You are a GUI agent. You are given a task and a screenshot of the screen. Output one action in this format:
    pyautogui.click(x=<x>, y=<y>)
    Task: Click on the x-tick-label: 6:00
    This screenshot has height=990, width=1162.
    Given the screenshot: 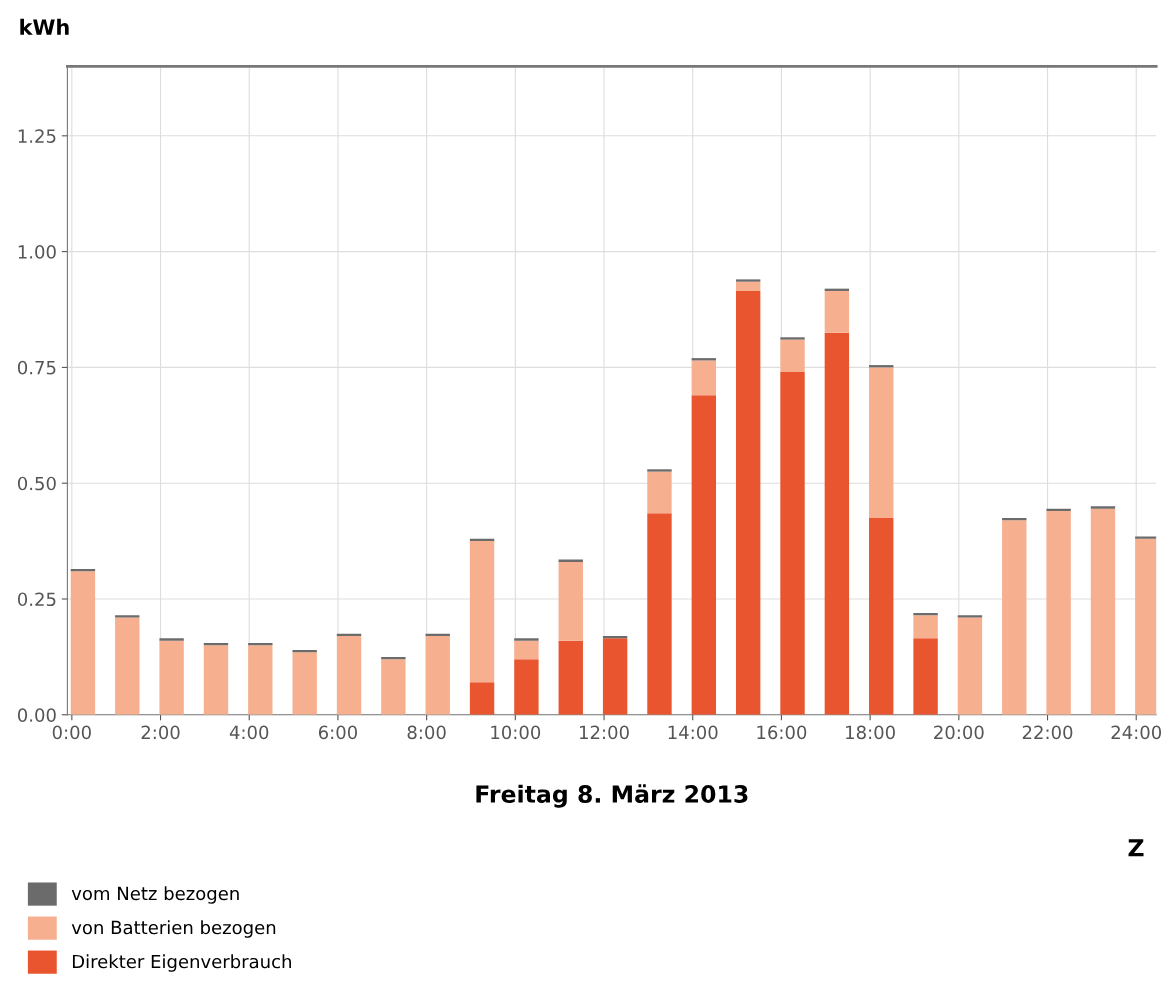 What is the action you would take?
    pyautogui.click(x=338, y=732)
    